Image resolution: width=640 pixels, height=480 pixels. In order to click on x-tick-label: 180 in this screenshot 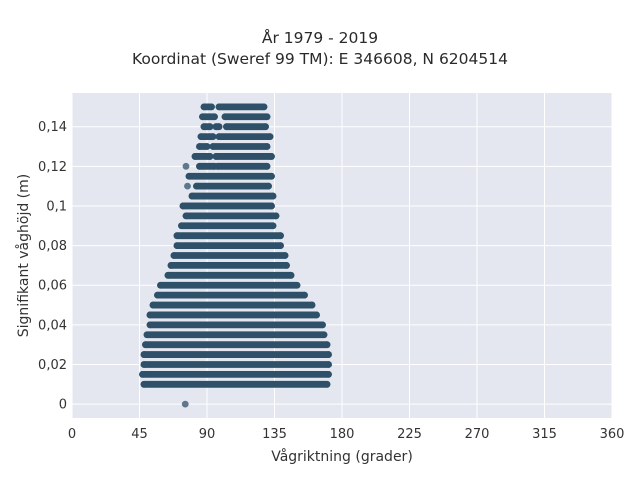, I will do `click(342, 434)`.